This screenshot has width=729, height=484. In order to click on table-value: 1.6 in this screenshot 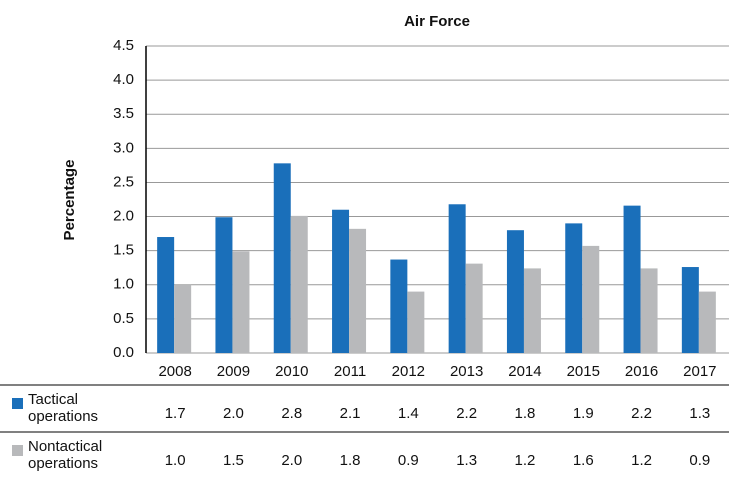, I will do `click(583, 460)`.